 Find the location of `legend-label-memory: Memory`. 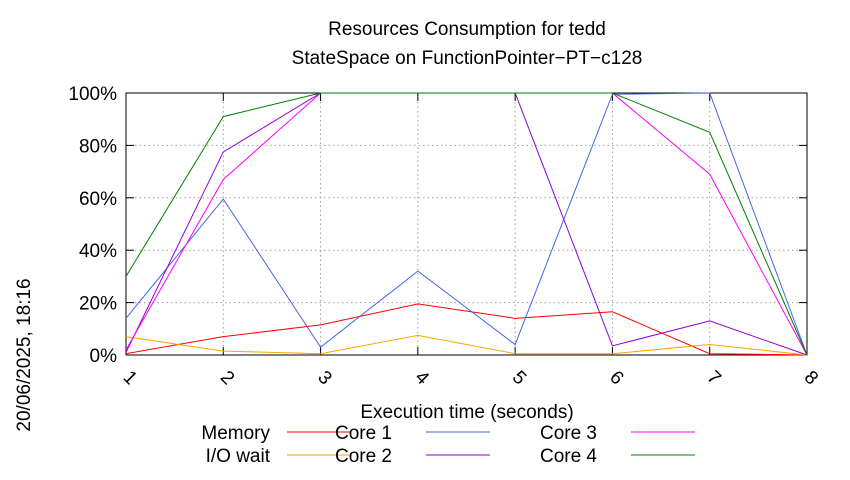

legend-label-memory: Memory is located at coordinates (235, 433).